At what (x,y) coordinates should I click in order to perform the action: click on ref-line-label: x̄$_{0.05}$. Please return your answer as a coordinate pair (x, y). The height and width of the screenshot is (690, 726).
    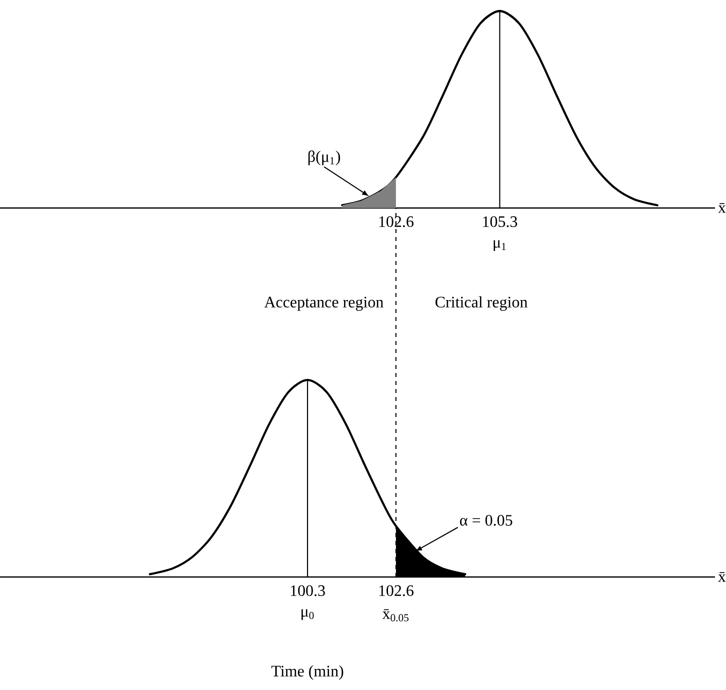
    Looking at the image, I should click on (395, 615).